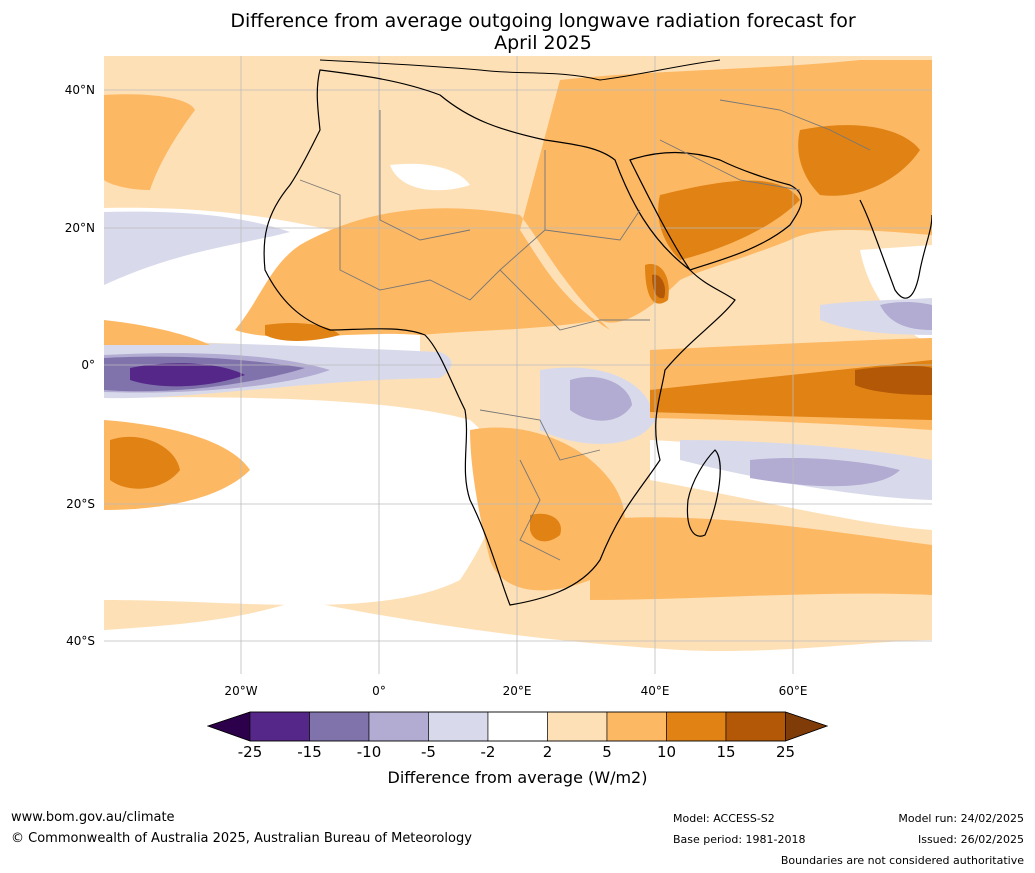  What do you see at coordinates (806, 726) in the screenshot?
I see `colorbar-extend-high` at bounding box center [806, 726].